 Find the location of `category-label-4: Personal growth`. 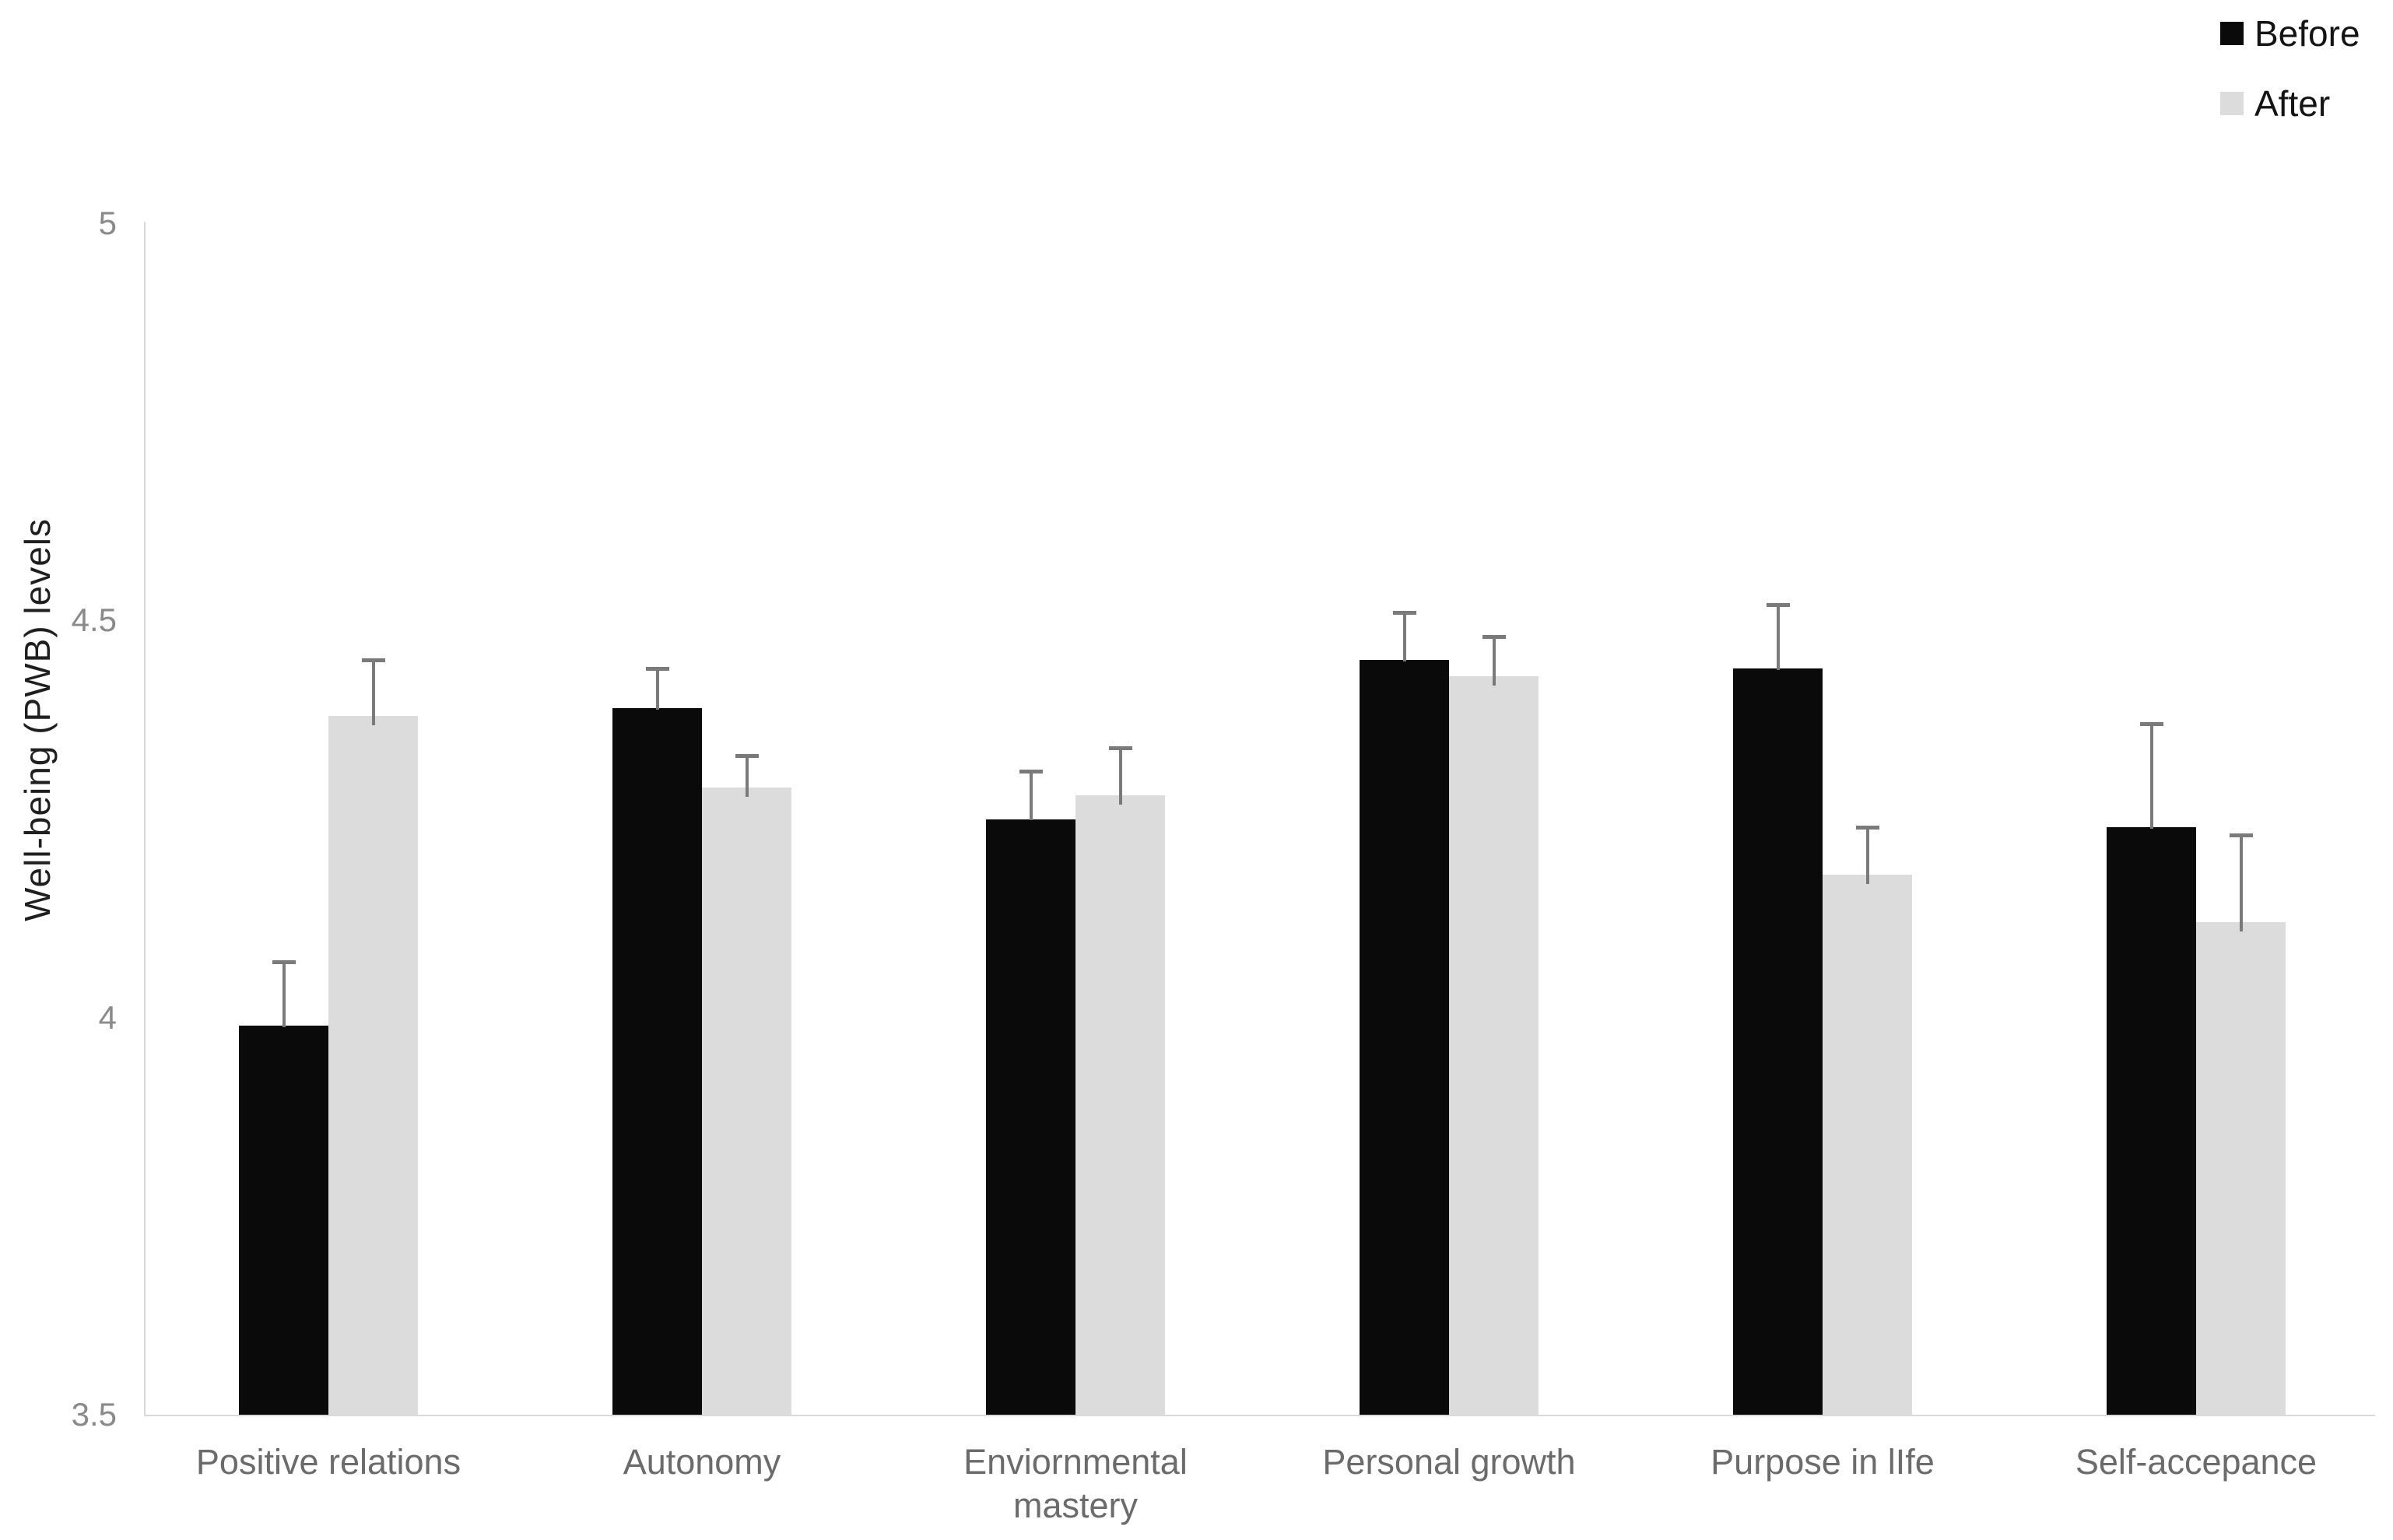

category-label-4: Personal growth is located at coordinates (1449, 1462).